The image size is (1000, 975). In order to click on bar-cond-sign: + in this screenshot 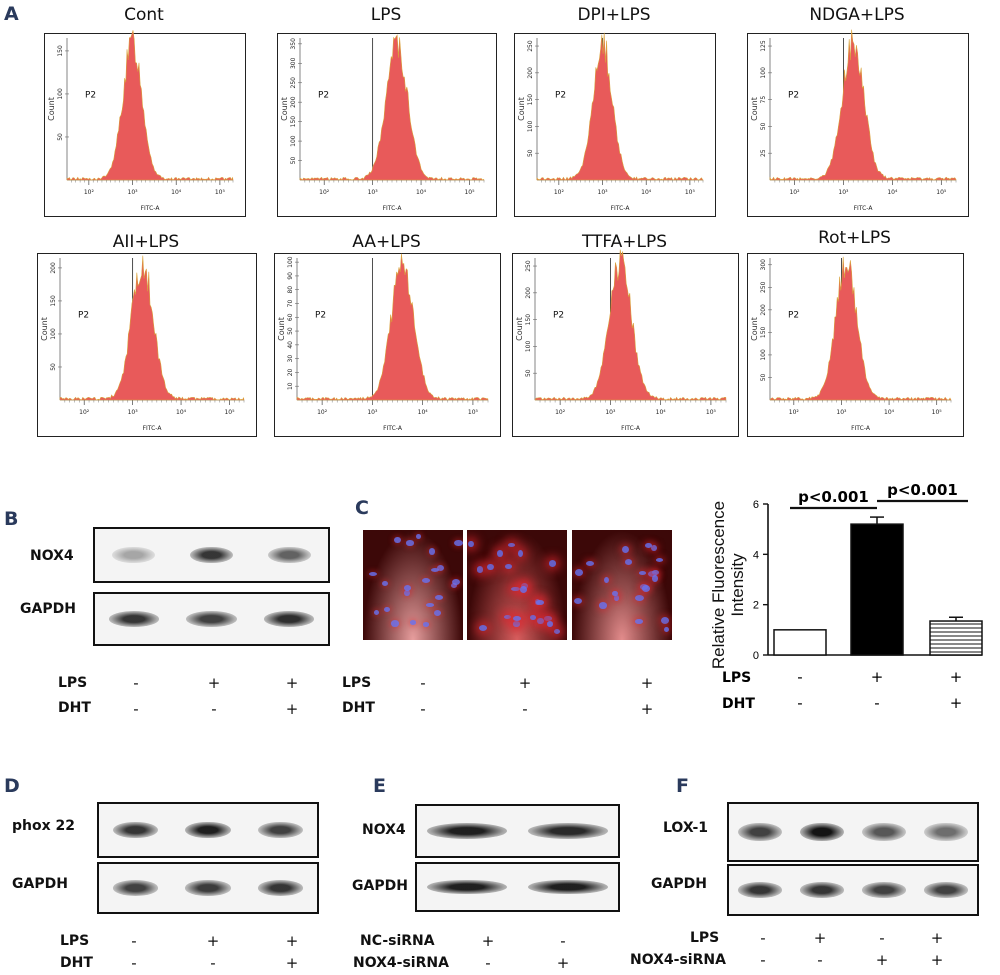, I will do `click(956, 677)`.